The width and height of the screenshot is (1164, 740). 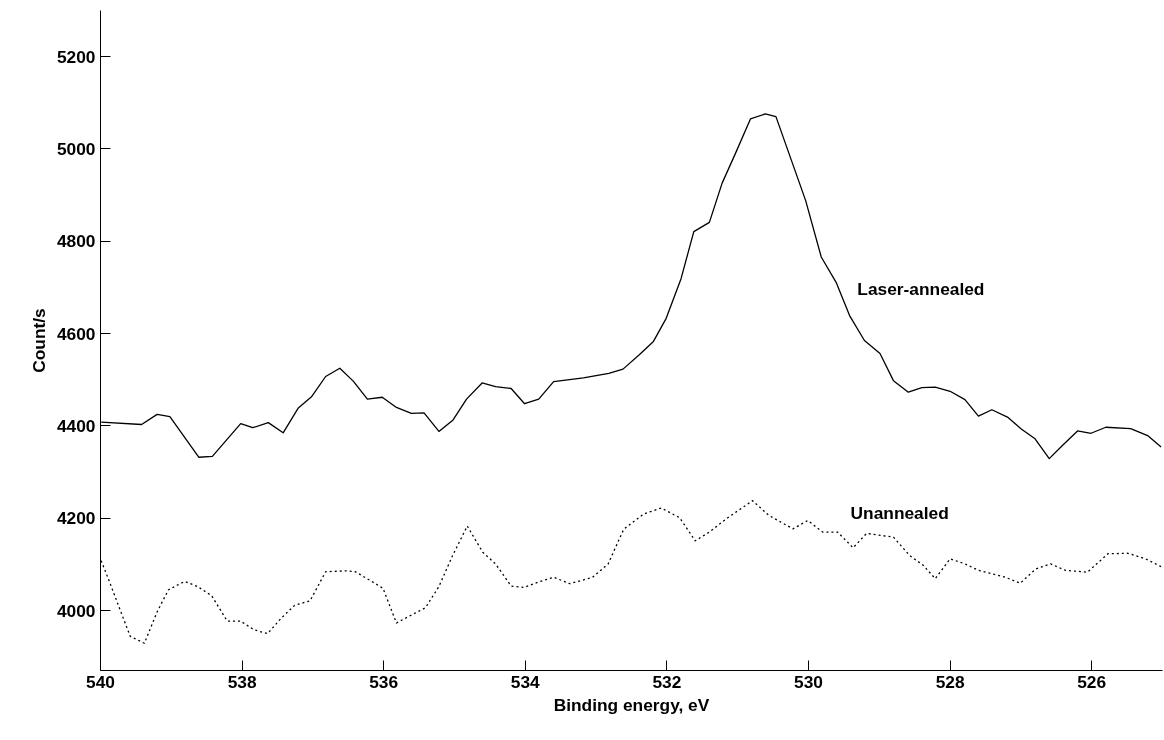 What do you see at coordinates (899, 512) in the screenshot?
I see `series-label: Unannealed` at bounding box center [899, 512].